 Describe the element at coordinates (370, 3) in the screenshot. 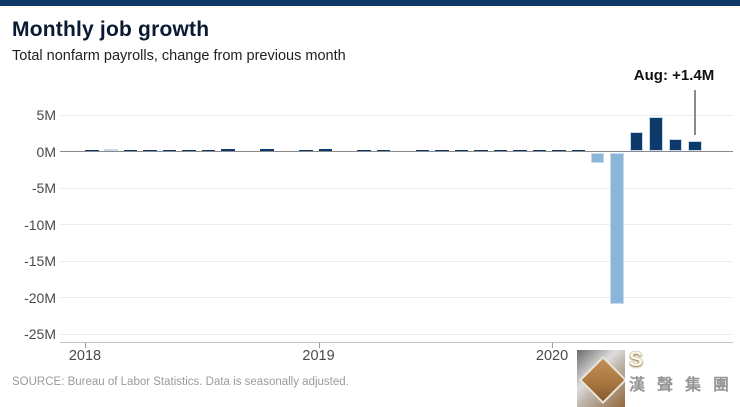

I see `top-accent-bar` at that location.